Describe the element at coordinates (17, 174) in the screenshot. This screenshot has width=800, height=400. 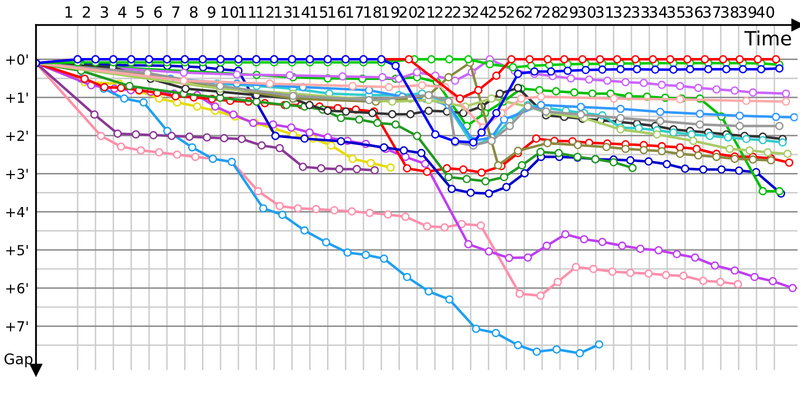
I see `y-tick-label: +3'` at that location.